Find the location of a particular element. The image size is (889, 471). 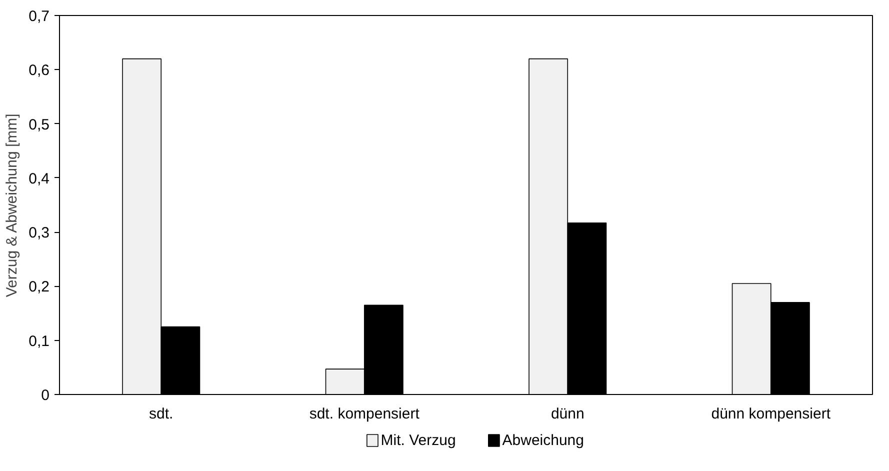

y-tick-label: 0 is located at coordinates (45, 395).